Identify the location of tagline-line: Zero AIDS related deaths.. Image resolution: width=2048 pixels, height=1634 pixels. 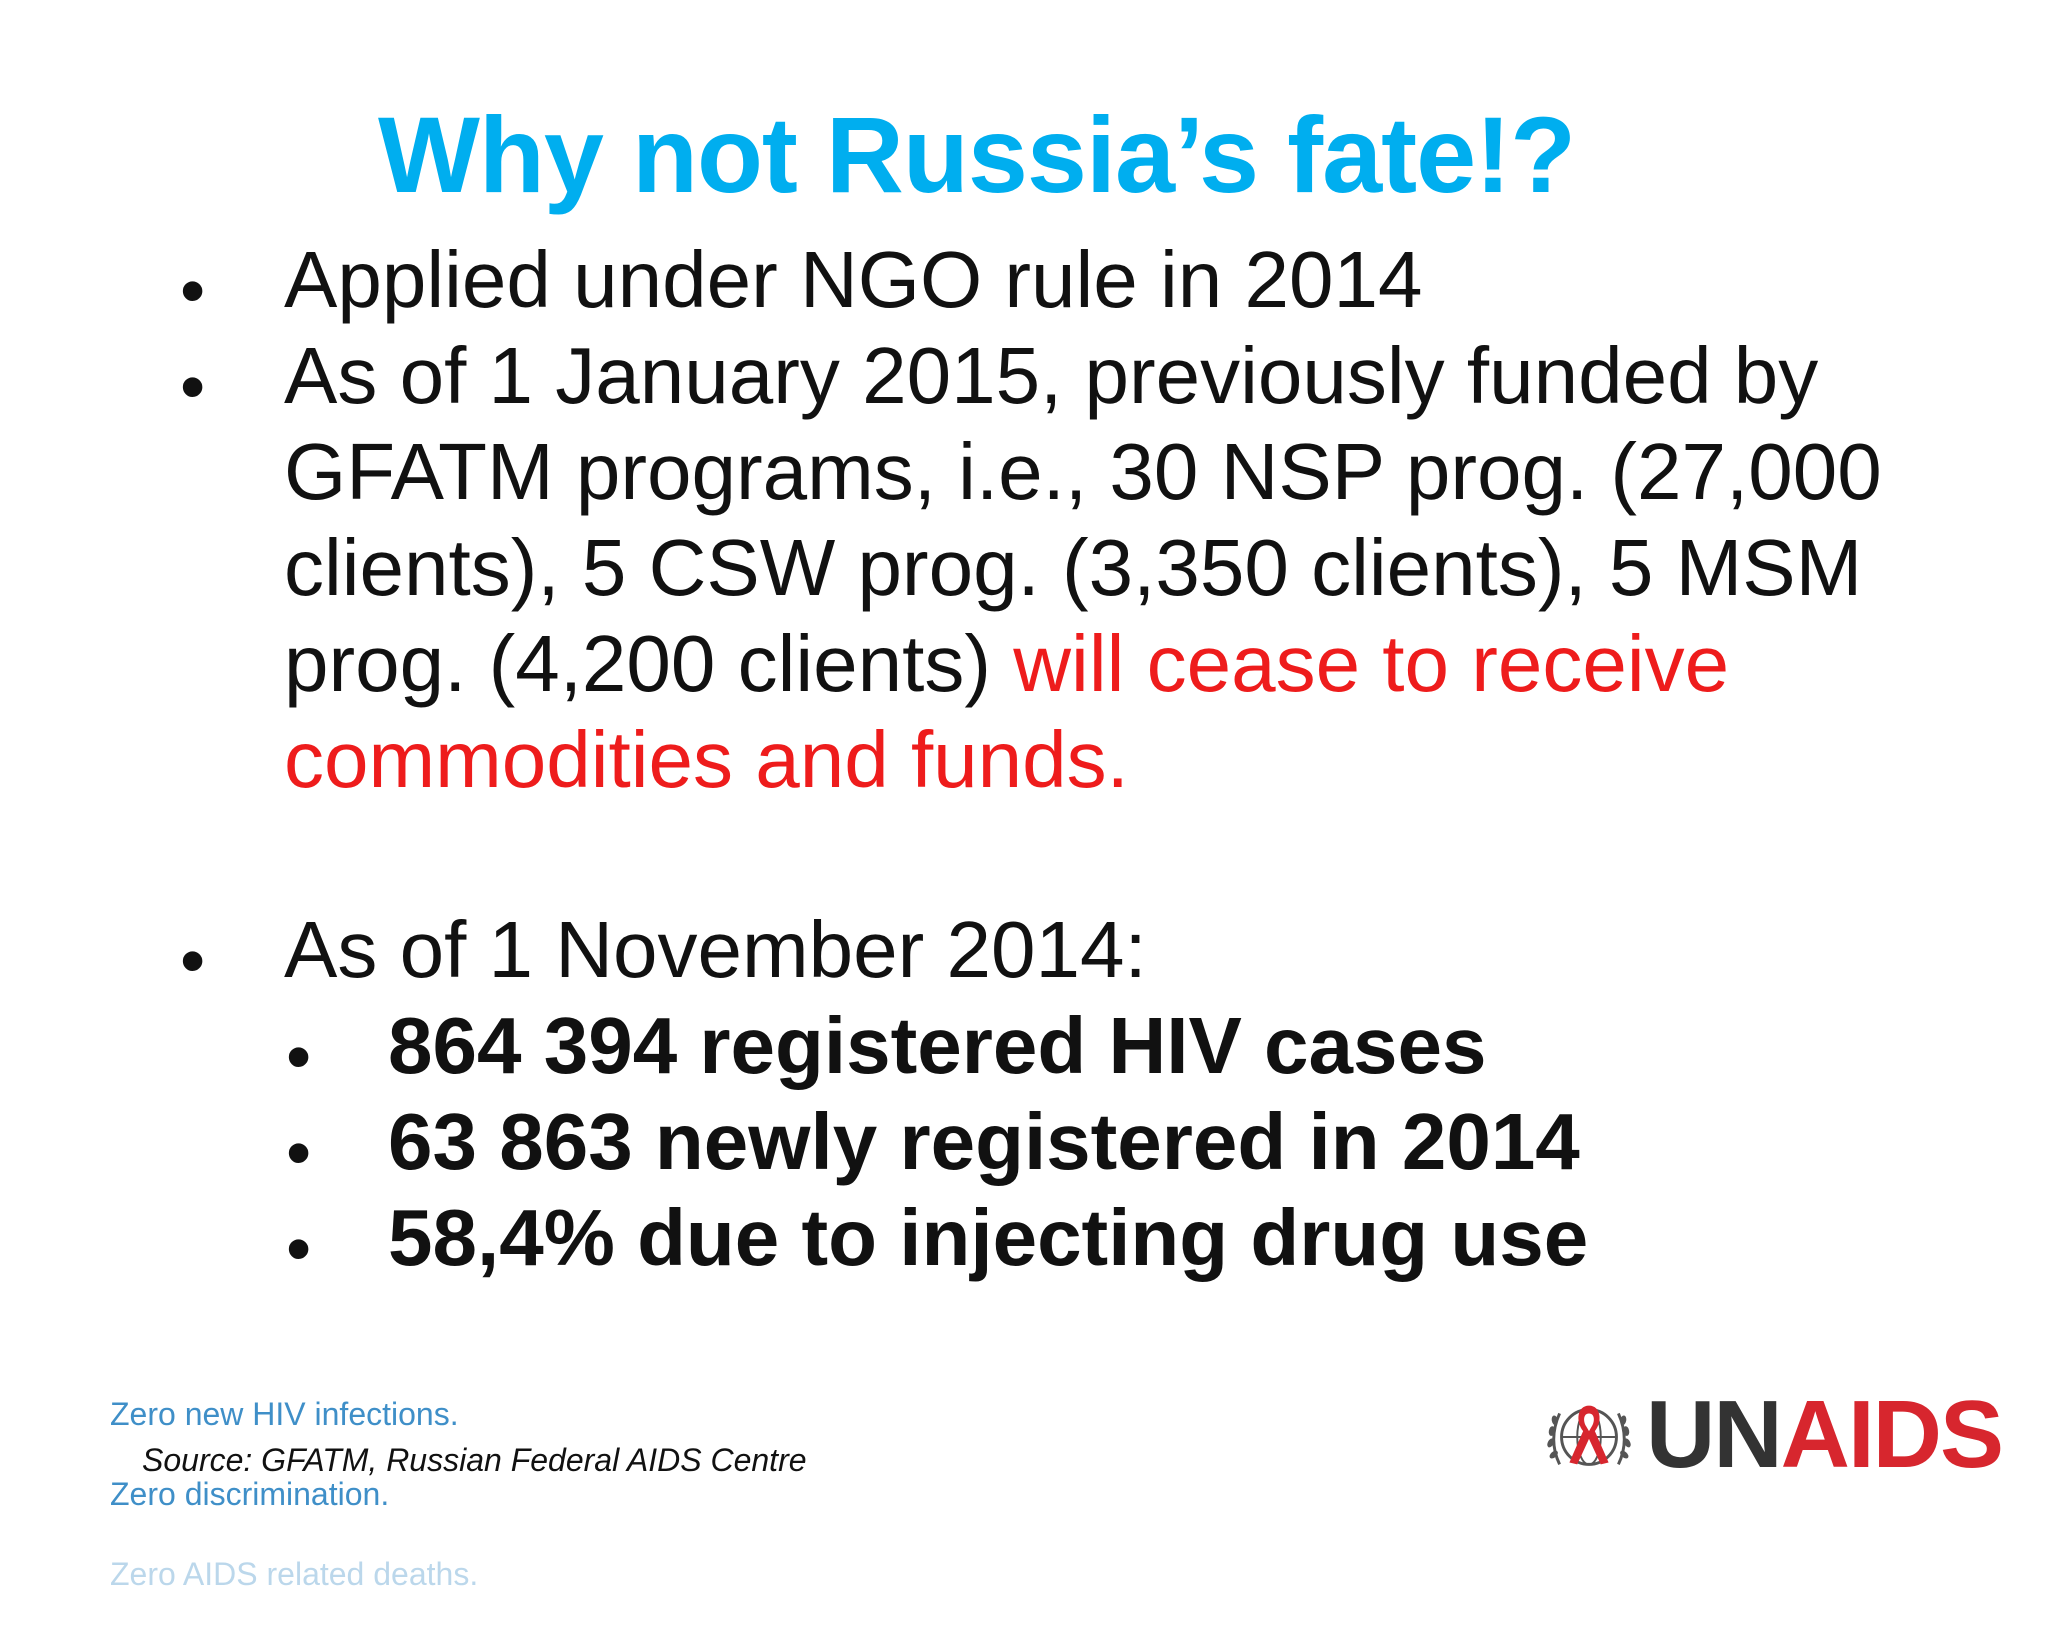
(294, 1574).